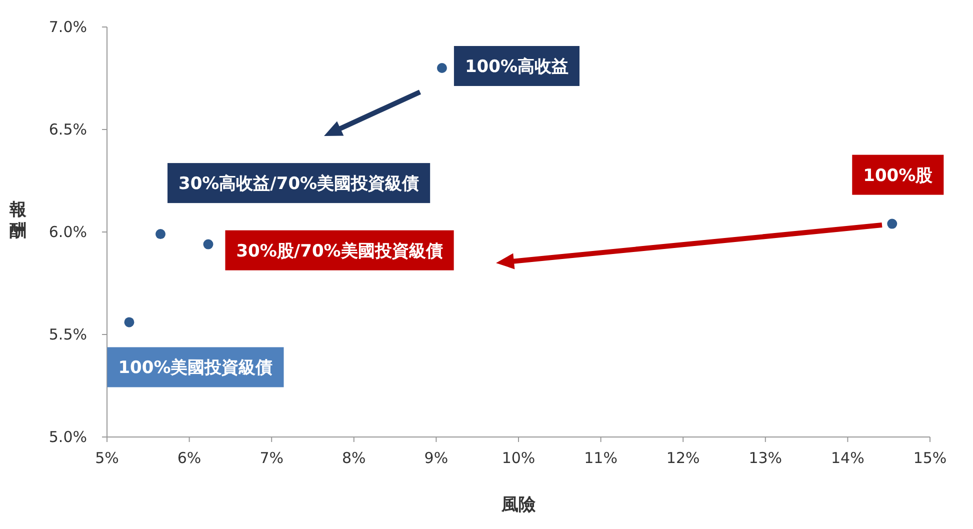  What do you see at coordinates (930, 458) in the screenshot?
I see `x-tick-label: 15%` at bounding box center [930, 458].